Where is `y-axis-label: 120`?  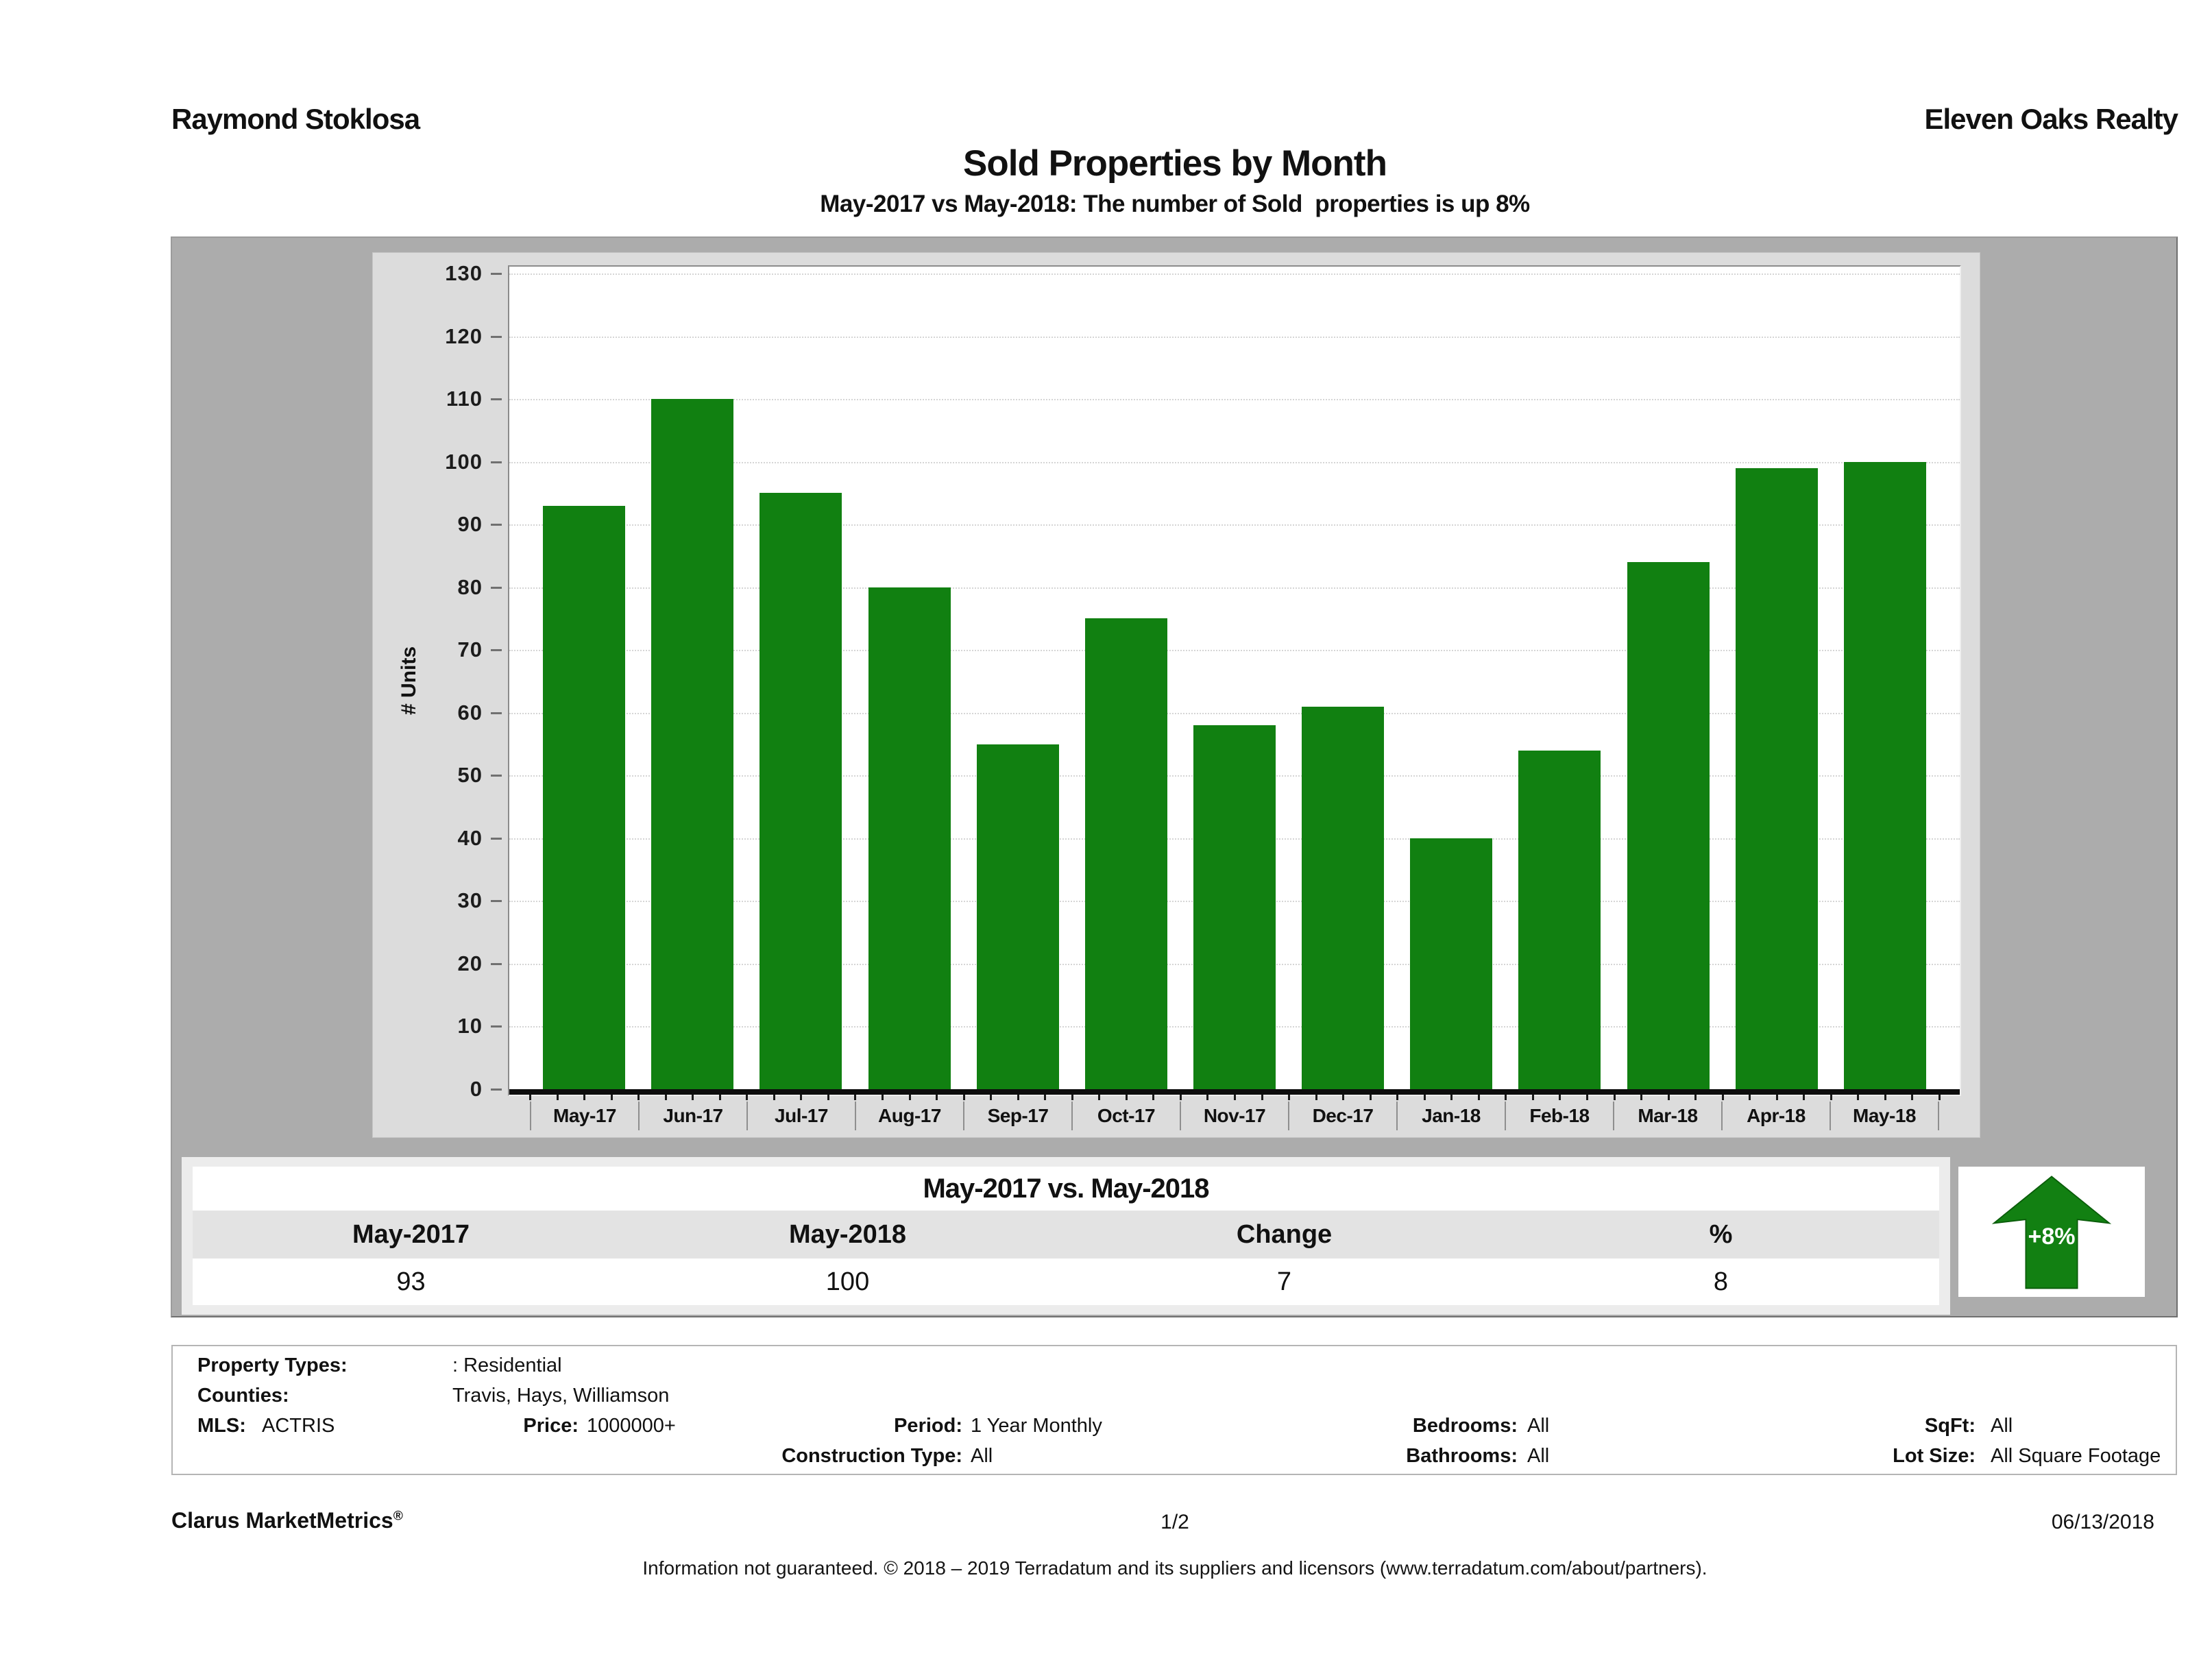
y-axis-label: 120 is located at coordinates (464, 336).